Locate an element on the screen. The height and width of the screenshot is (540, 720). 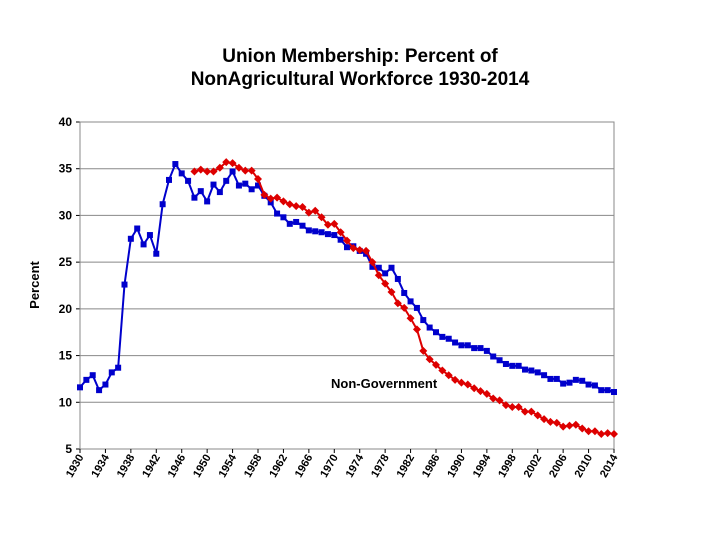
x-tick-label: 1982 is located at coordinates (406, 466).